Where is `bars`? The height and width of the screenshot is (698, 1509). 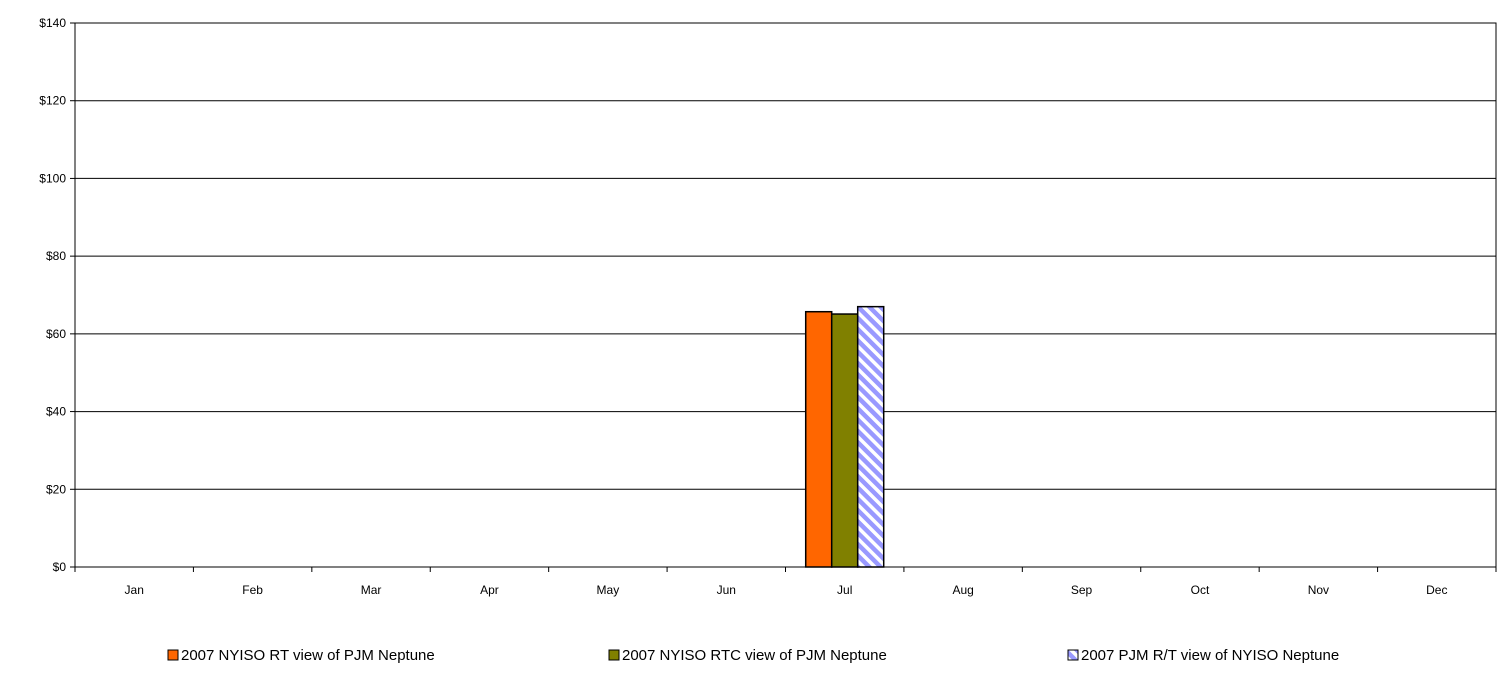 bars is located at coordinates (844, 436).